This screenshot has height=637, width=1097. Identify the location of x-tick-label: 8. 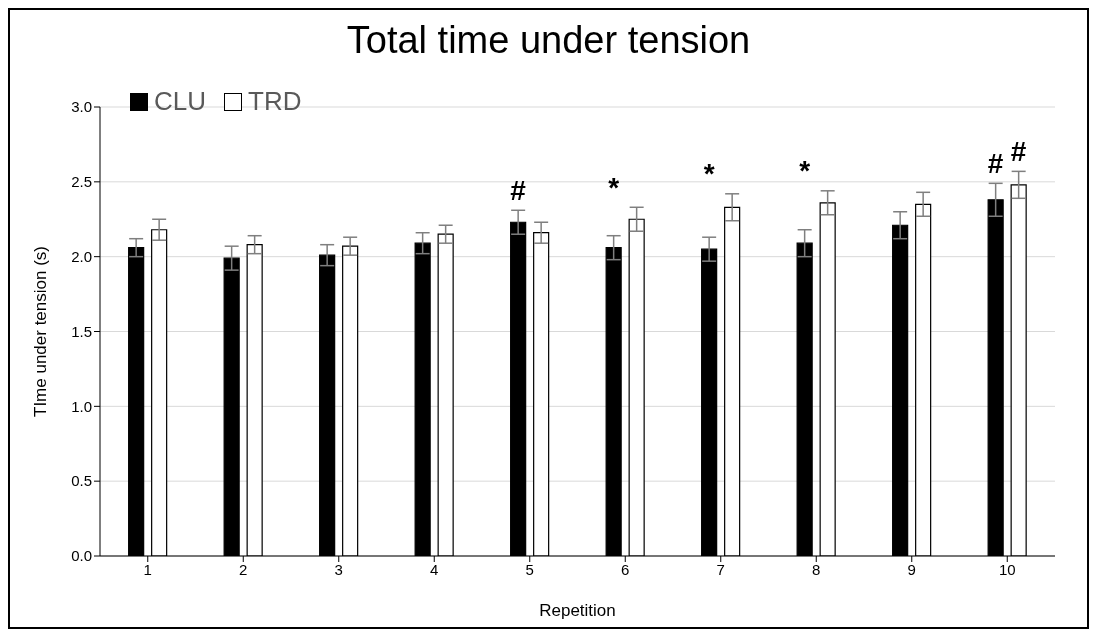
(816, 569).